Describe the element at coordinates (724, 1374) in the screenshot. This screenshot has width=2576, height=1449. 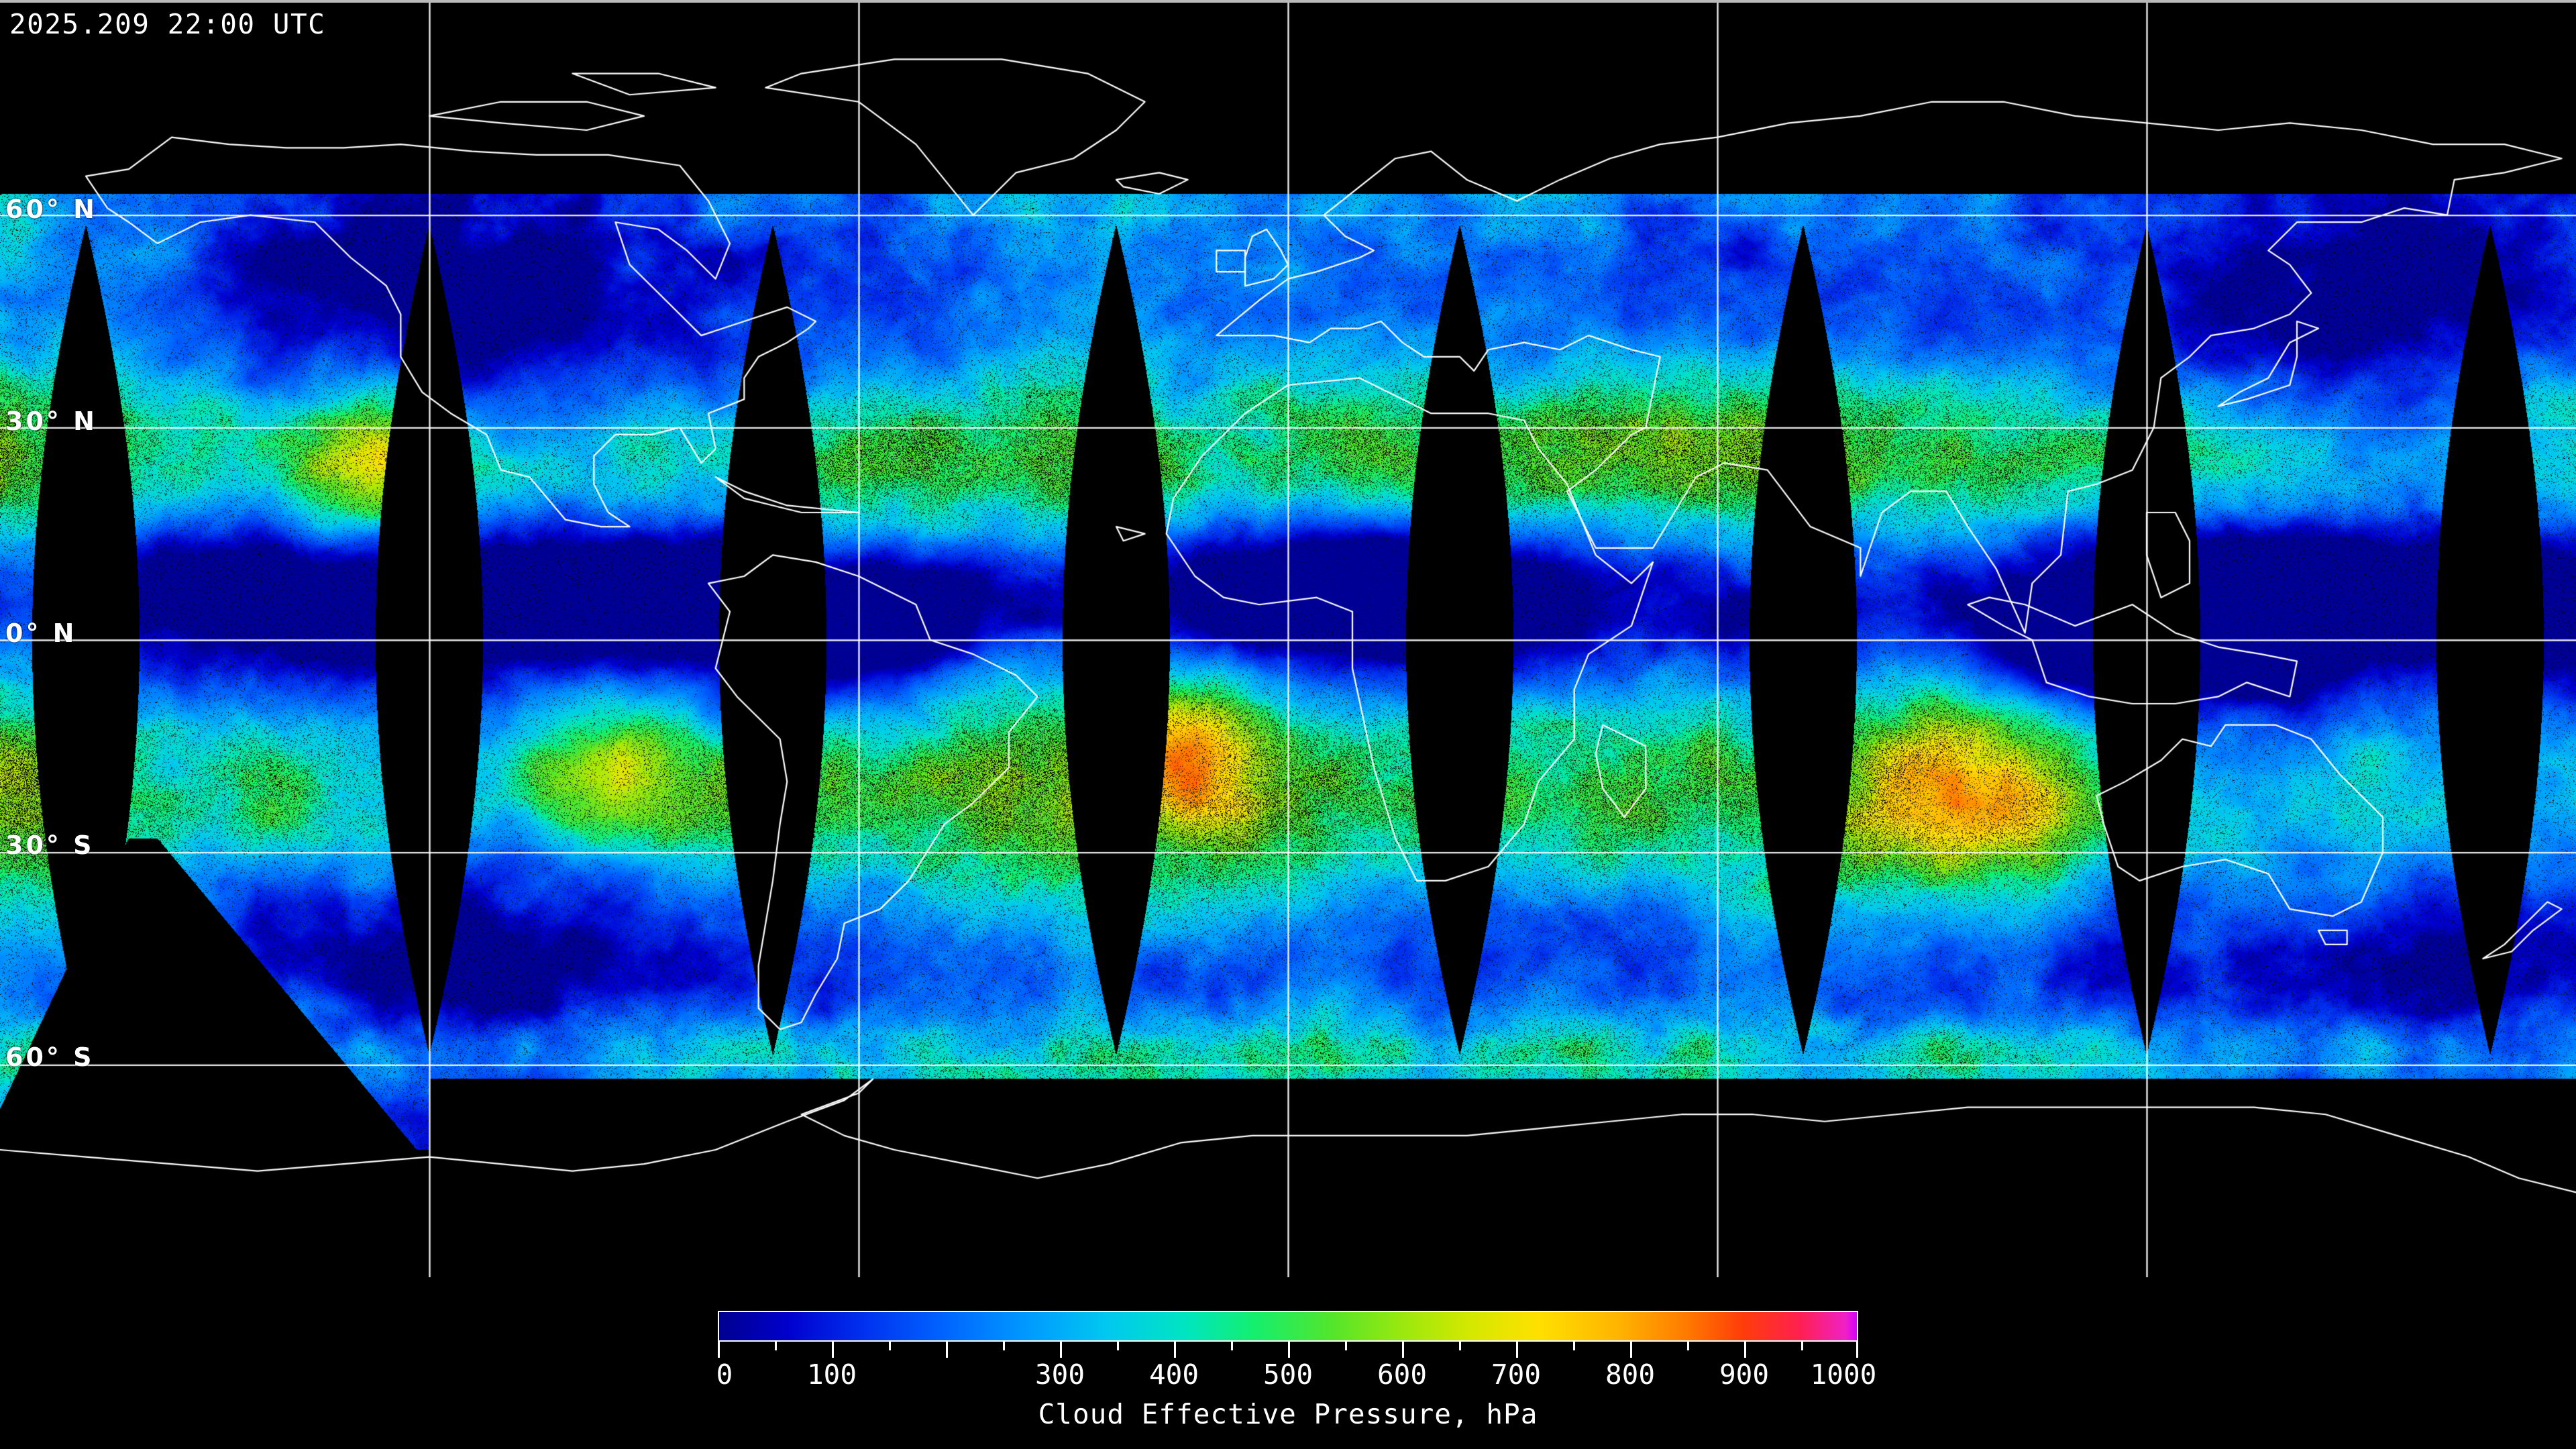
I see `colorbar-tick-label: 0` at that location.